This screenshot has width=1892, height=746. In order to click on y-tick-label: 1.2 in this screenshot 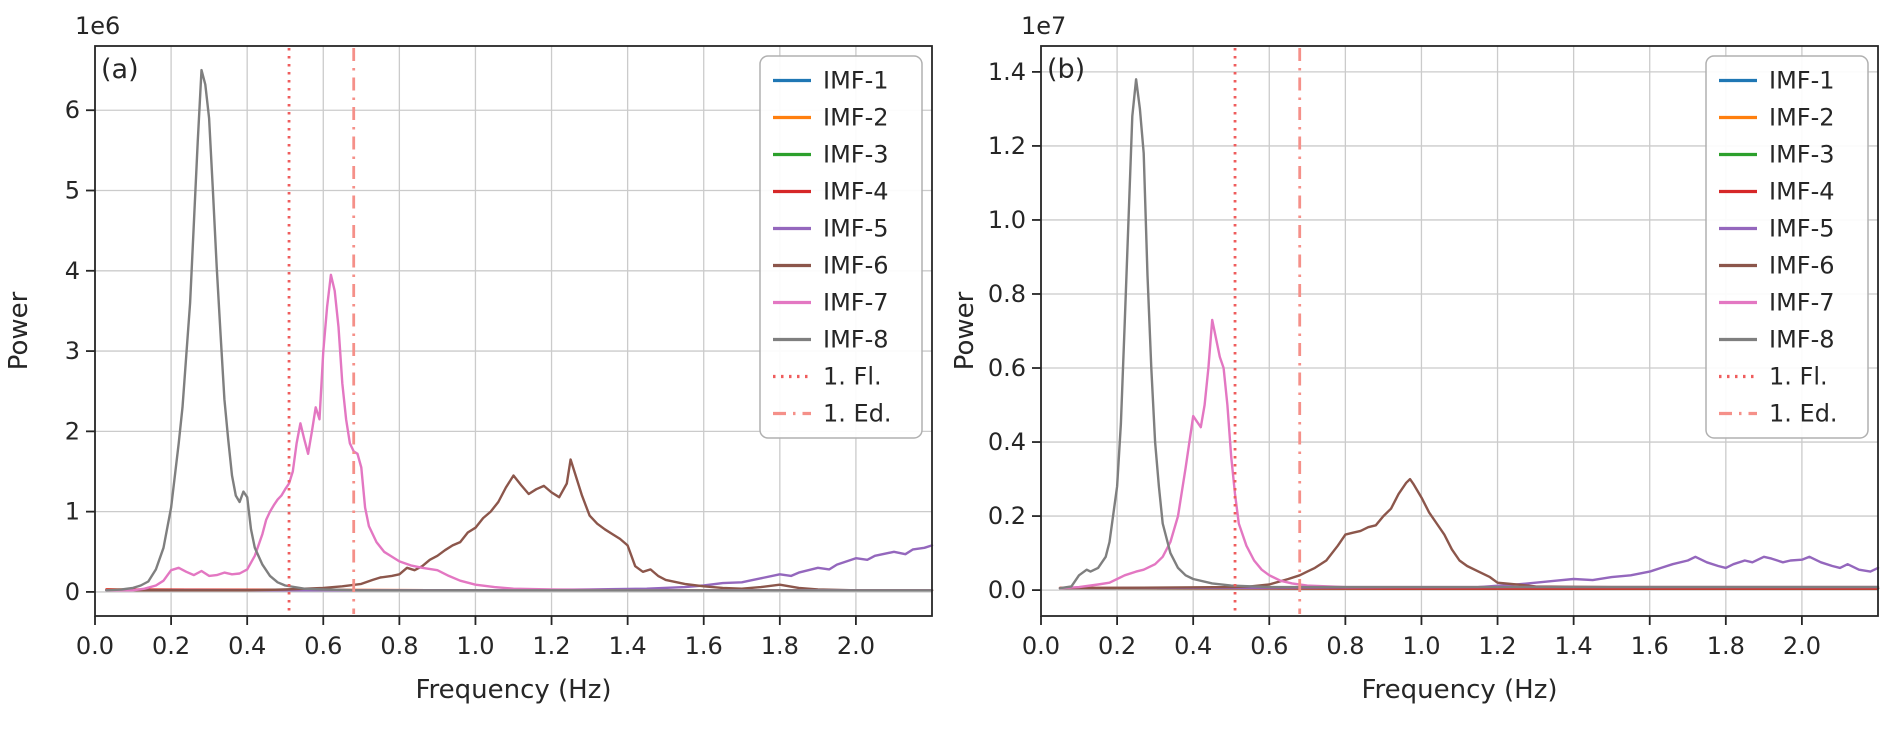, I will do `click(1007, 146)`.